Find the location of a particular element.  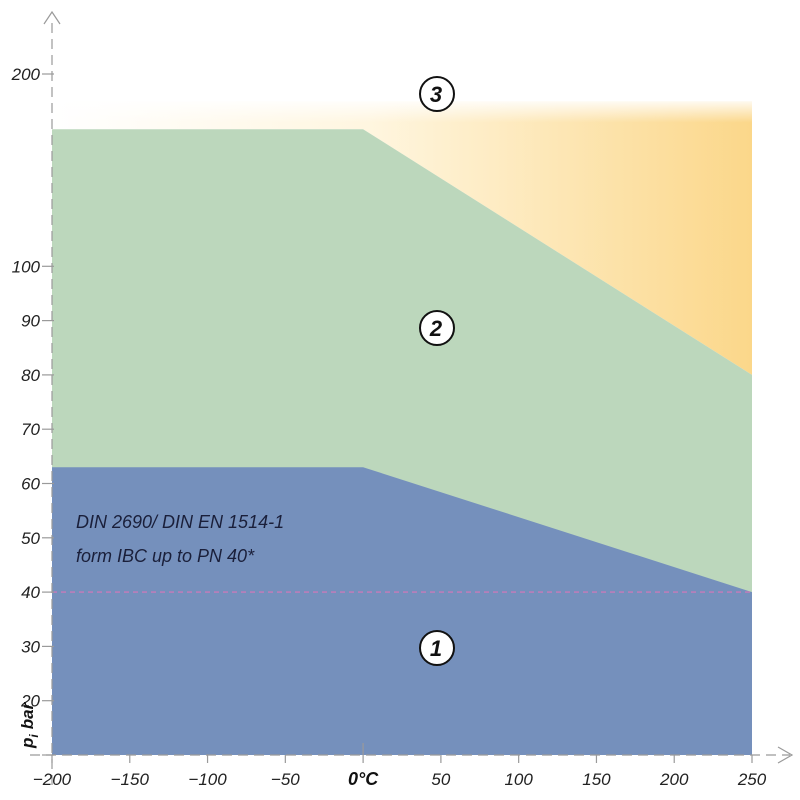

zone-badge-label: 3 is located at coordinates (436, 94).